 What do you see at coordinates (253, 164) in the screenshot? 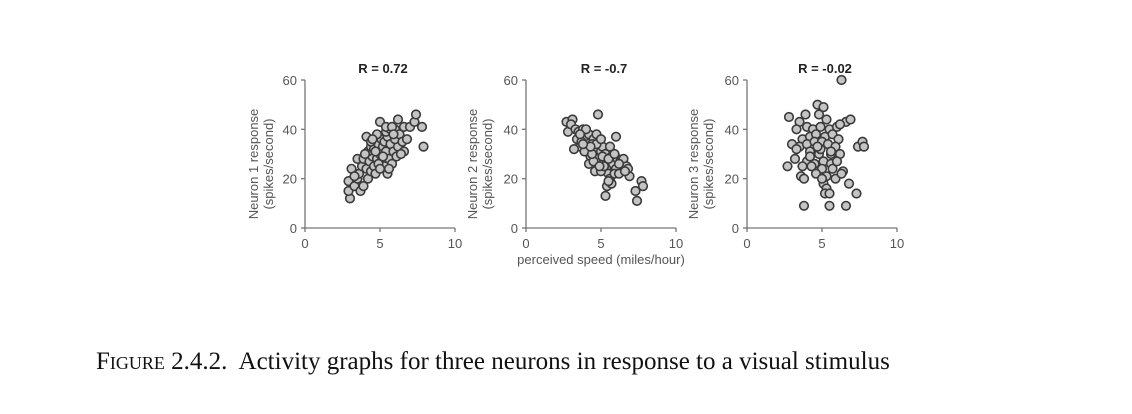
I see `y-axis-title: Neuron 1 response` at bounding box center [253, 164].